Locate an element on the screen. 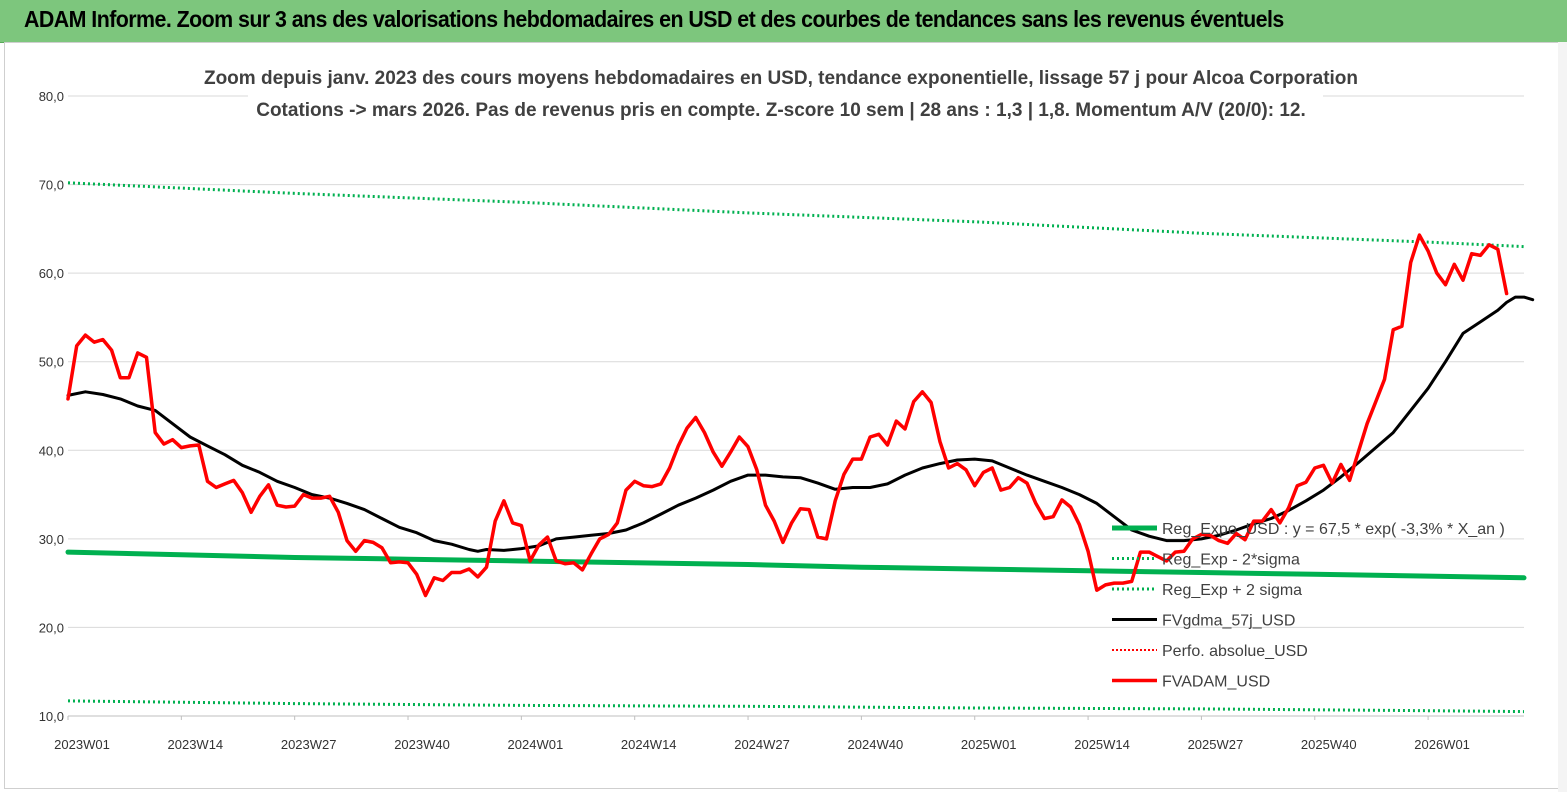 This screenshot has height=792, width=1567. legend-label: FVADAM_USD is located at coordinates (1216, 682).